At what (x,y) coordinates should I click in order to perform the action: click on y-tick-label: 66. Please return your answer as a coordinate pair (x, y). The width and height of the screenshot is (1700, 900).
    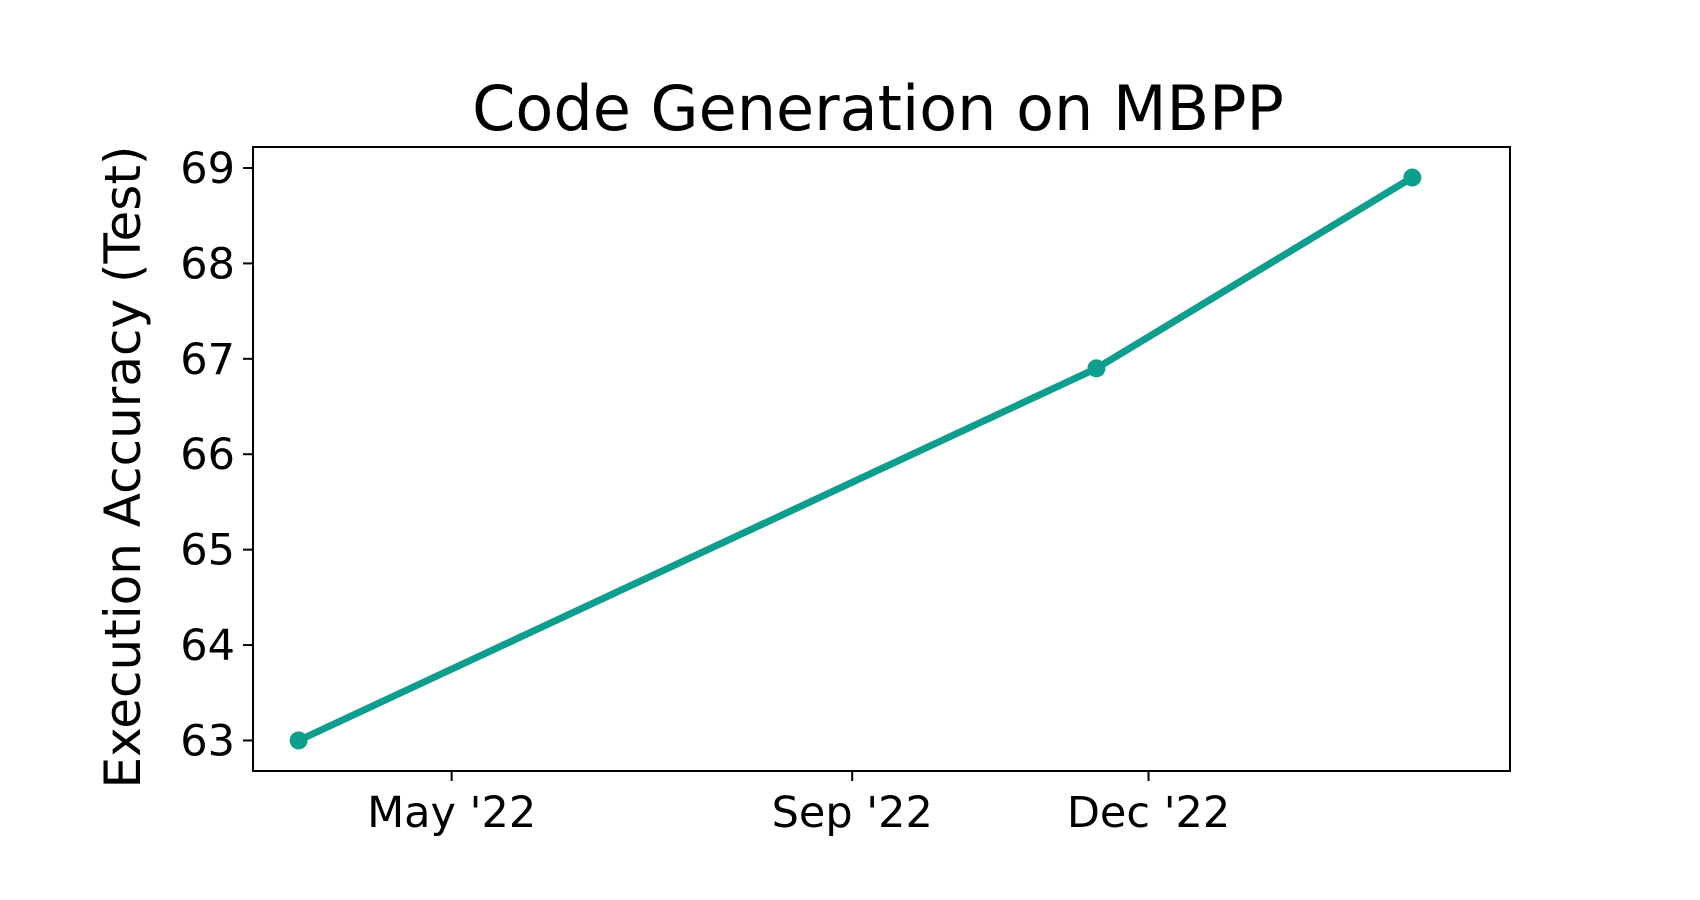
    Looking at the image, I should click on (207, 455).